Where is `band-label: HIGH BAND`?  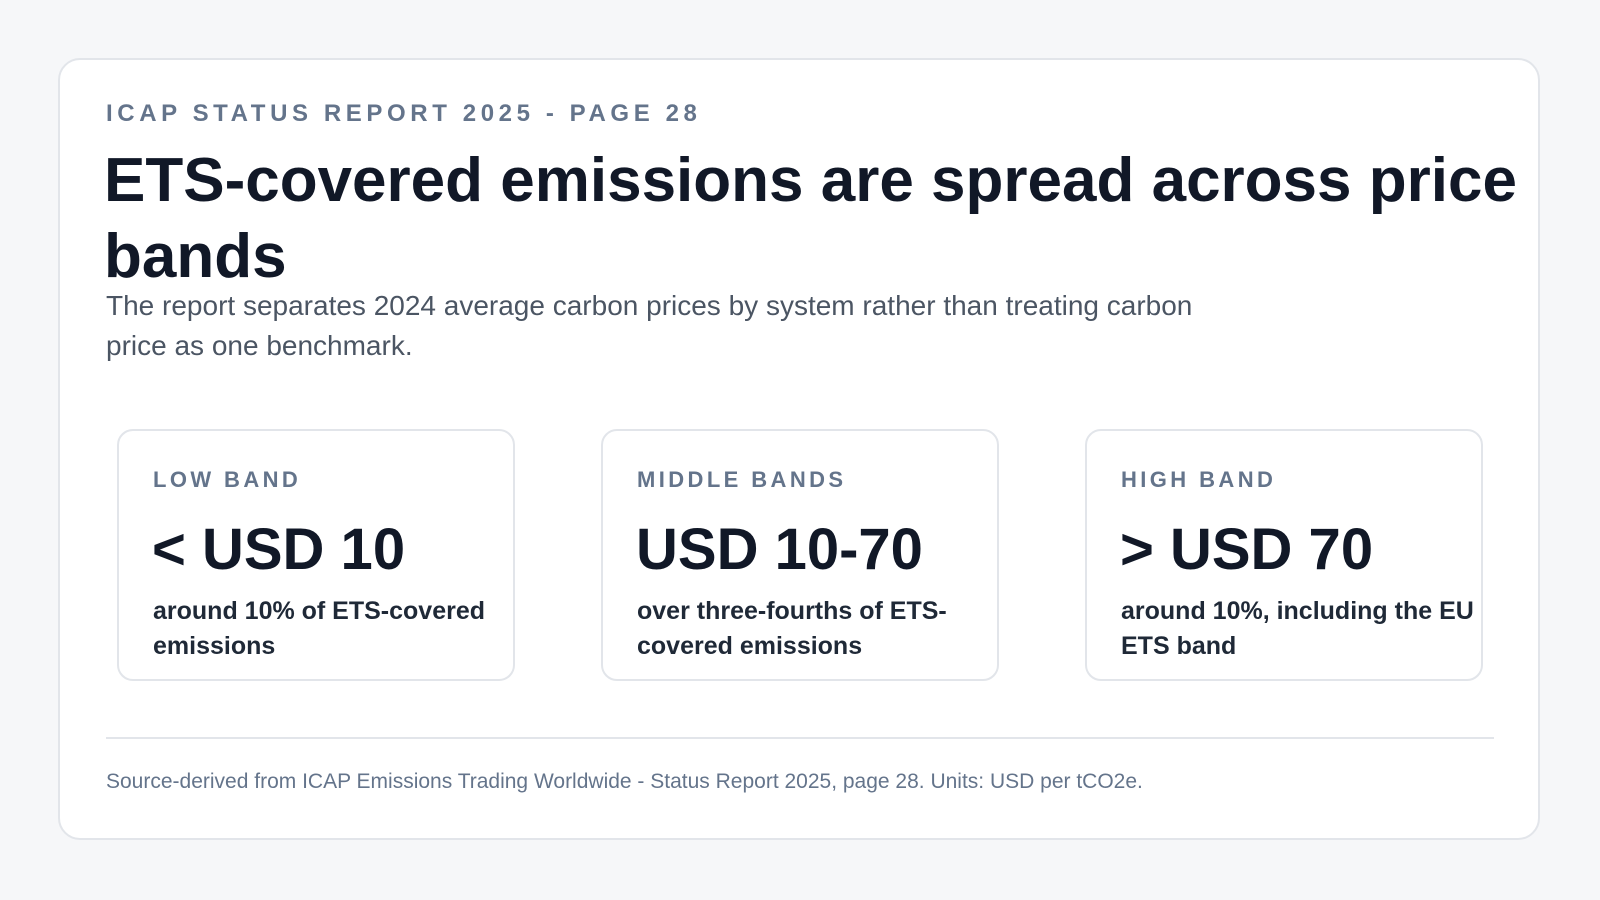
band-label: HIGH BAND is located at coordinates (1199, 479).